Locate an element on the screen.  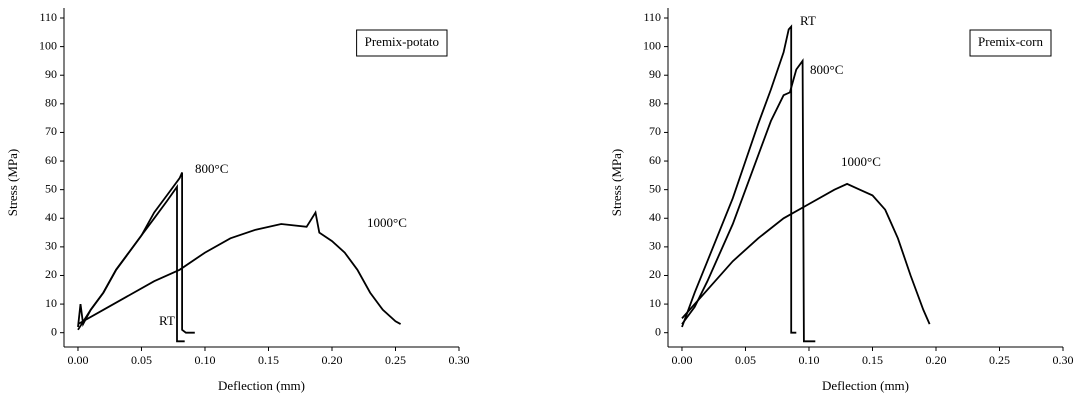
annotation: Premix-corn is located at coordinates (1010, 41).